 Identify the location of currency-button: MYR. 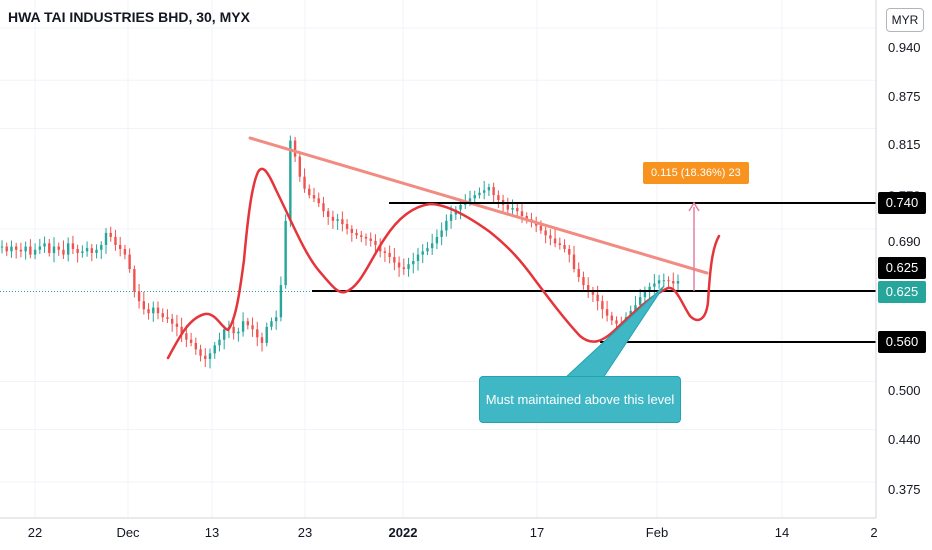
(905, 20).